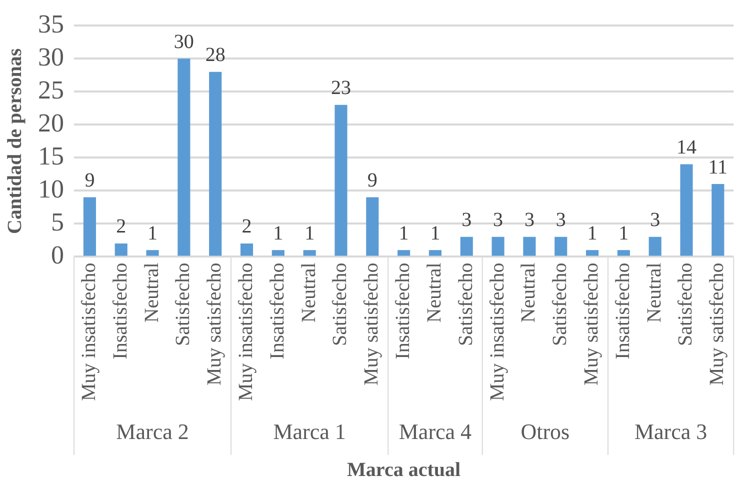  What do you see at coordinates (51, 23) in the screenshot?
I see `y-tick-label: 35` at bounding box center [51, 23].